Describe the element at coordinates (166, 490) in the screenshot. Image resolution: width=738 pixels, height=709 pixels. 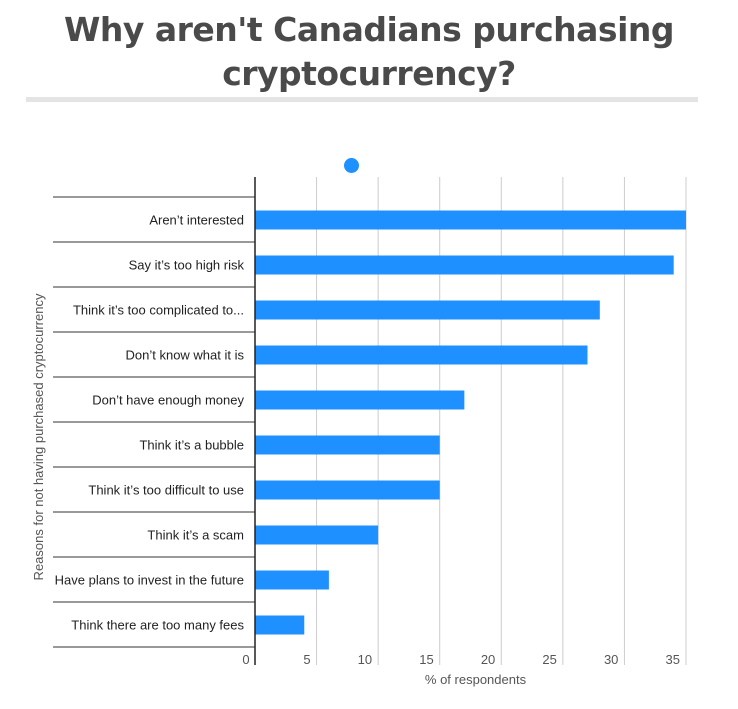
I see `category-label: Think it’s too difficult to use` at that location.